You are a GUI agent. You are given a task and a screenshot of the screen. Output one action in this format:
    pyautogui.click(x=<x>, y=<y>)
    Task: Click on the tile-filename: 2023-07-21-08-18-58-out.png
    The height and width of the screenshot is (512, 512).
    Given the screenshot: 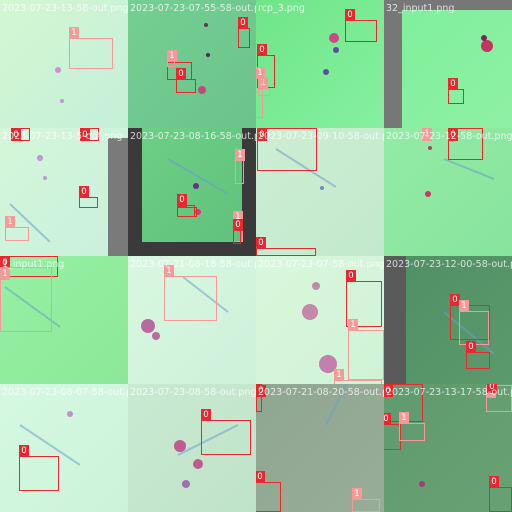 What is the action you would take?
    pyautogui.click(x=193, y=264)
    